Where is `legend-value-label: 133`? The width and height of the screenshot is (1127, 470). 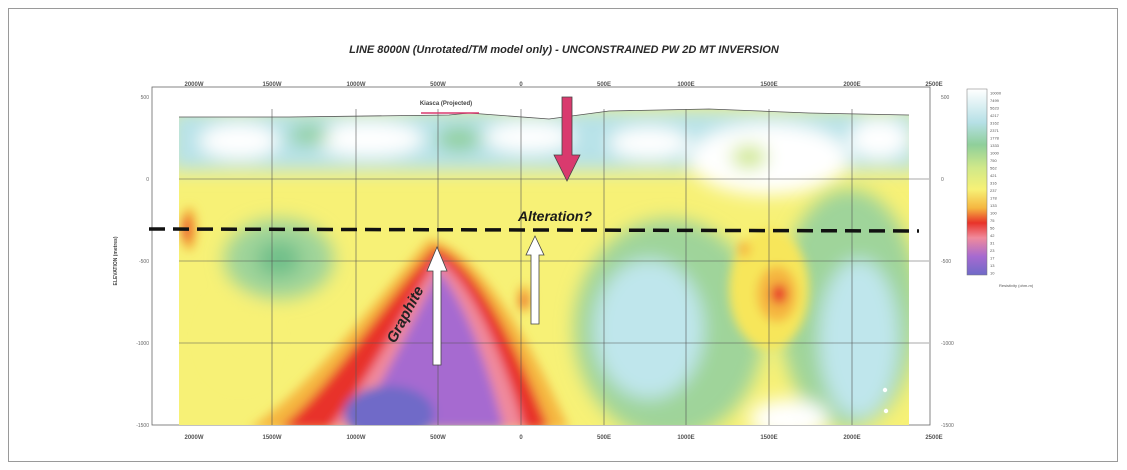
legend-value-label: 133 is located at coordinates (993, 205).